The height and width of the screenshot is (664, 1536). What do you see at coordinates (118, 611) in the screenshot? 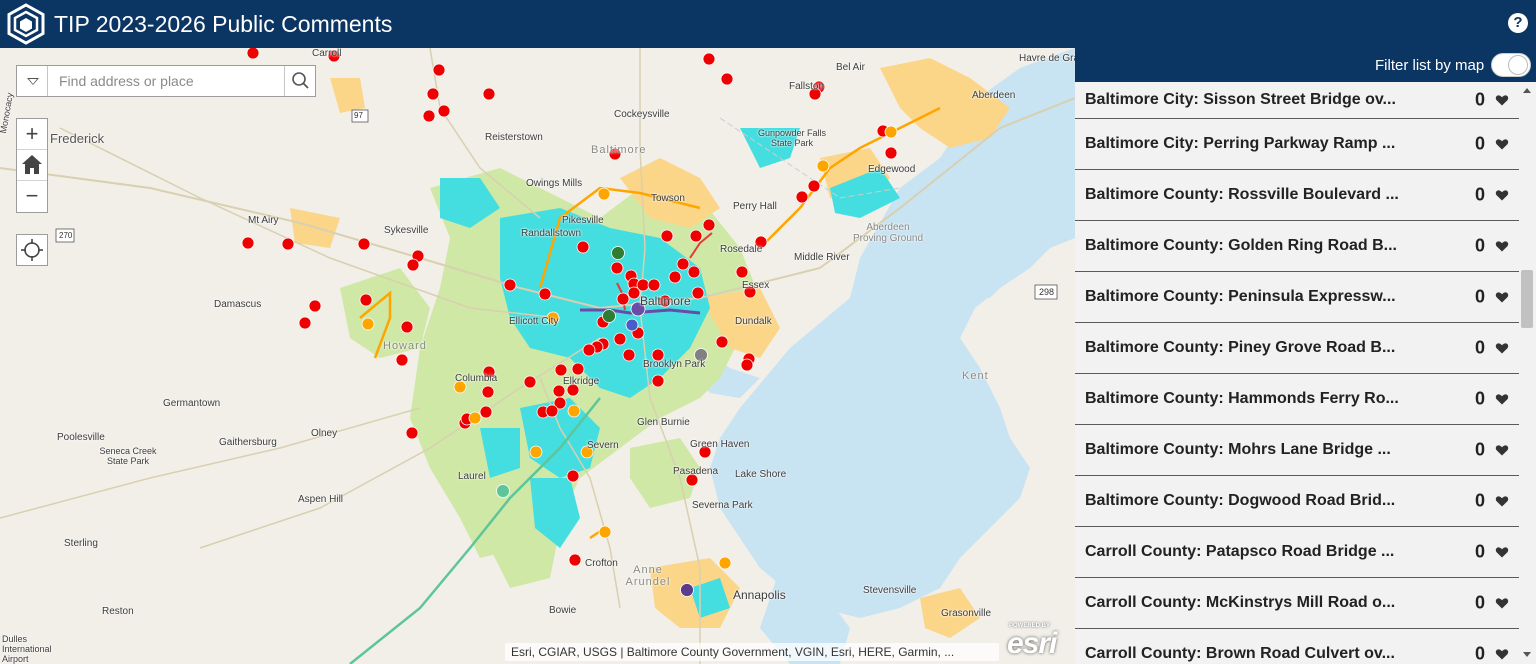
I see `place-label: Reston` at bounding box center [118, 611].